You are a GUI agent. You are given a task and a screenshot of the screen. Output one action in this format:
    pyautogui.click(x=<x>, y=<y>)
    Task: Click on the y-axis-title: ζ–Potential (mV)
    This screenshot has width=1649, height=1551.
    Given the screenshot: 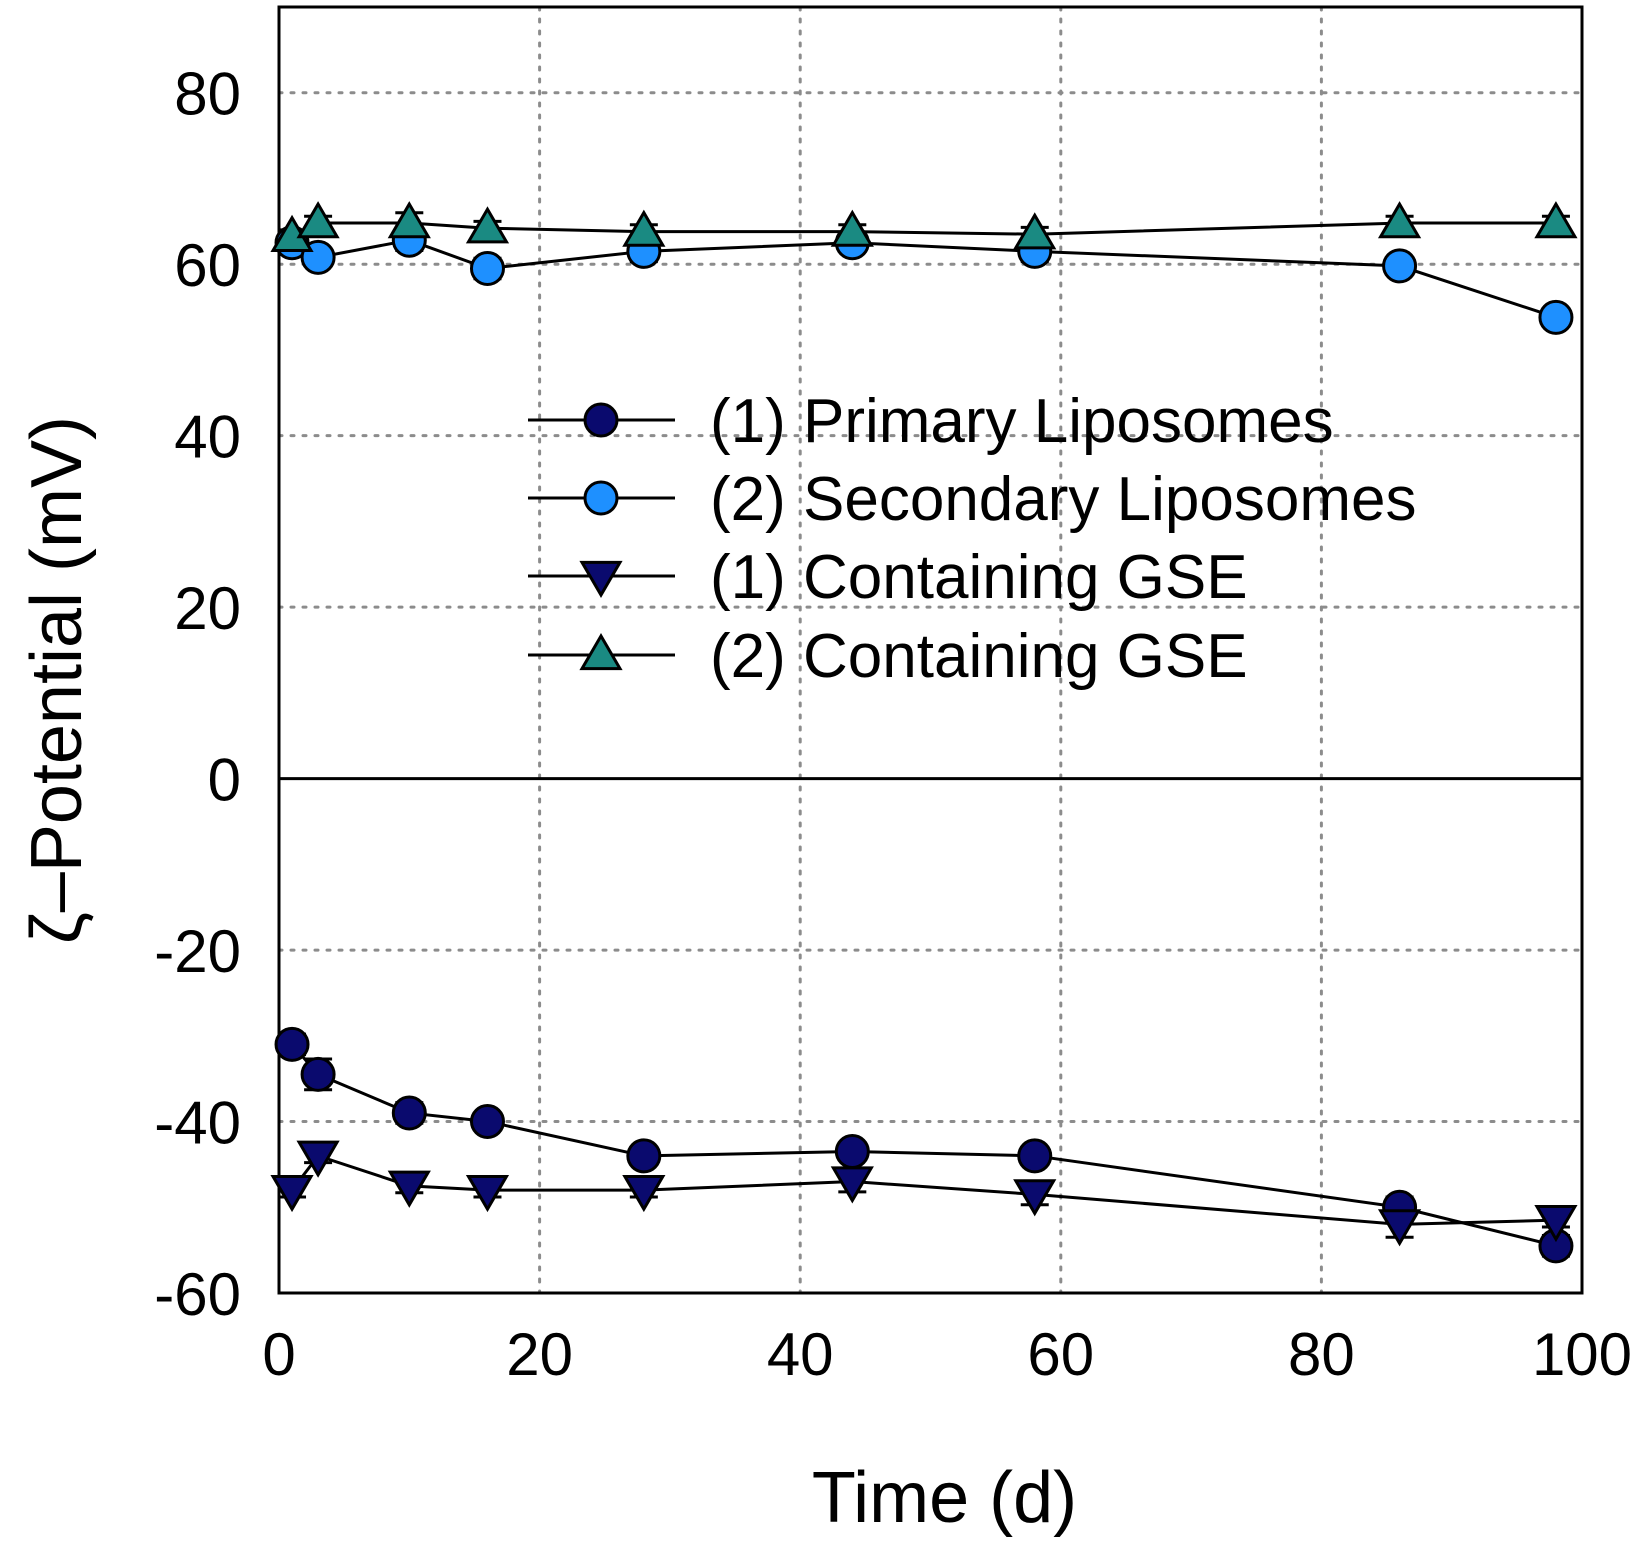 What is the action you would take?
    pyautogui.click(x=57, y=680)
    